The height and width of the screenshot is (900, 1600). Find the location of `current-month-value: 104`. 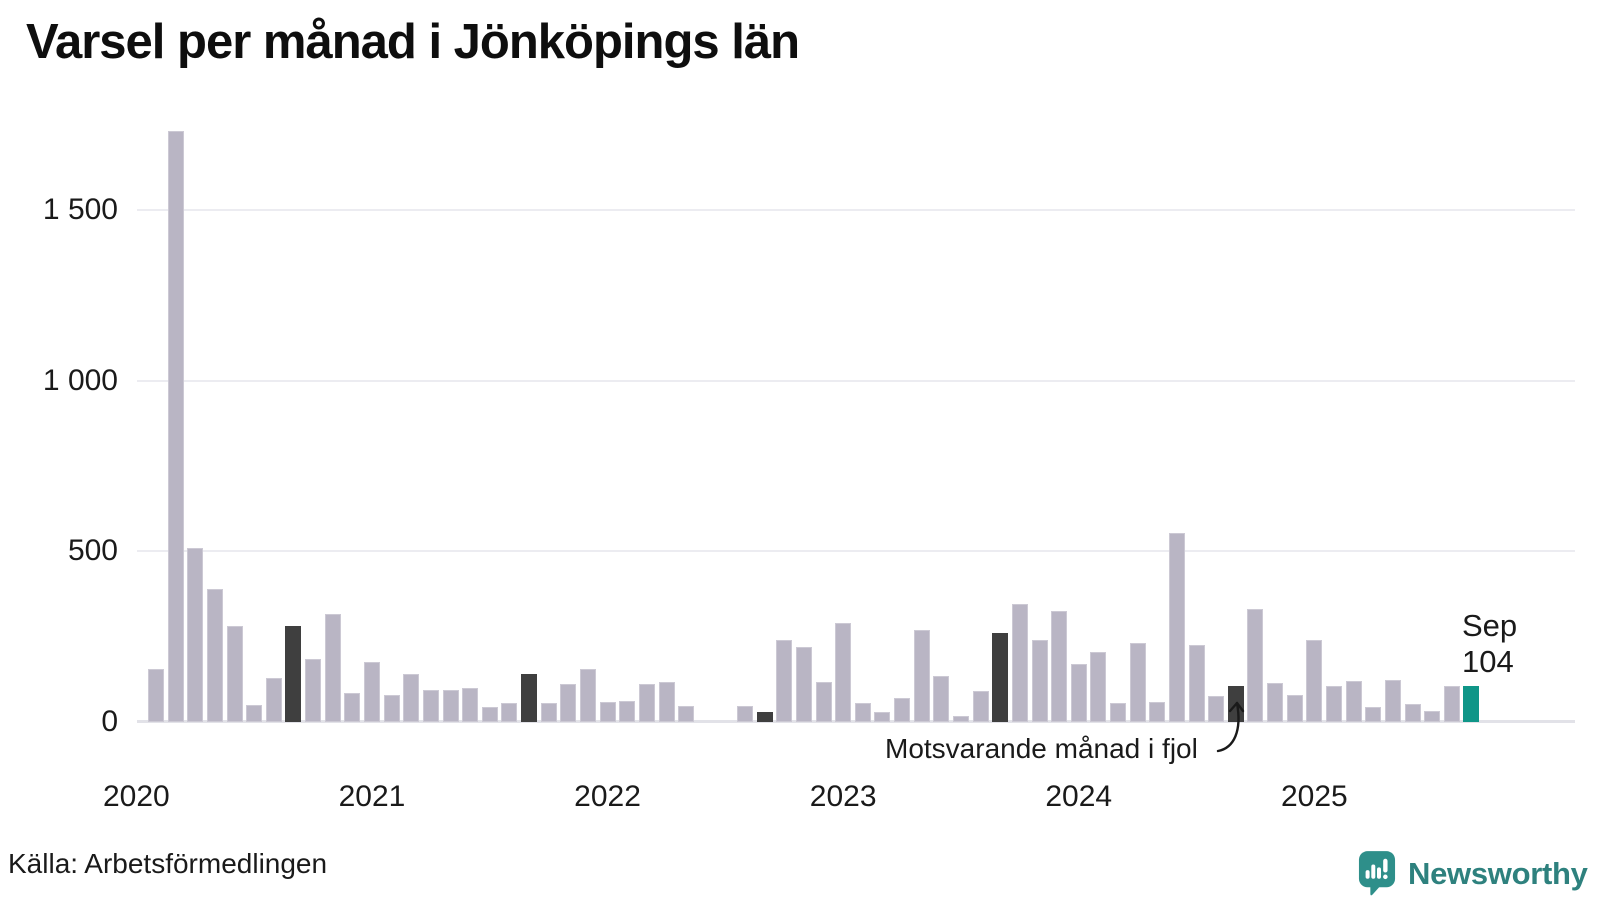

current-month-value: 104 is located at coordinates (1488, 661).